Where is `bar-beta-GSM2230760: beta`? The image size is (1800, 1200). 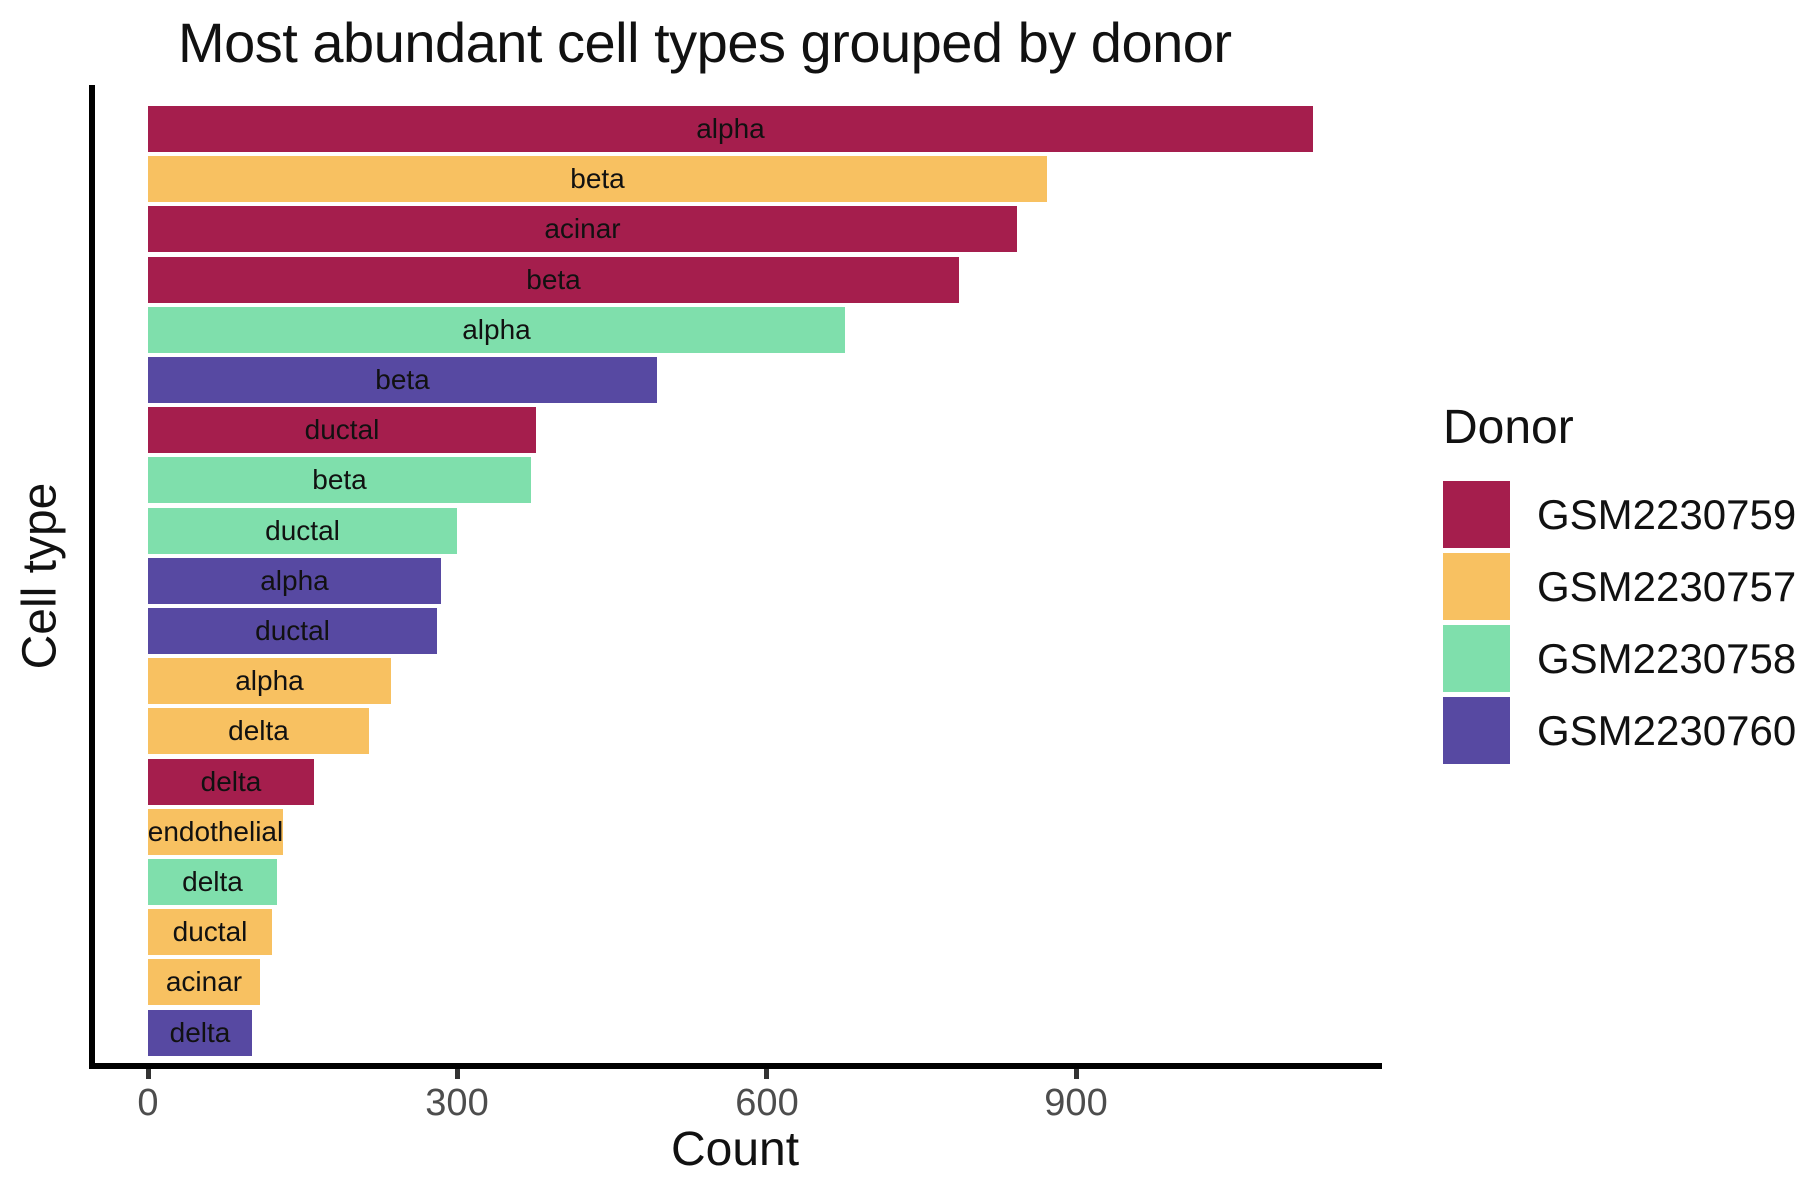 bar-beta-GSM2230760: beta is located at coordinates (402, 380).